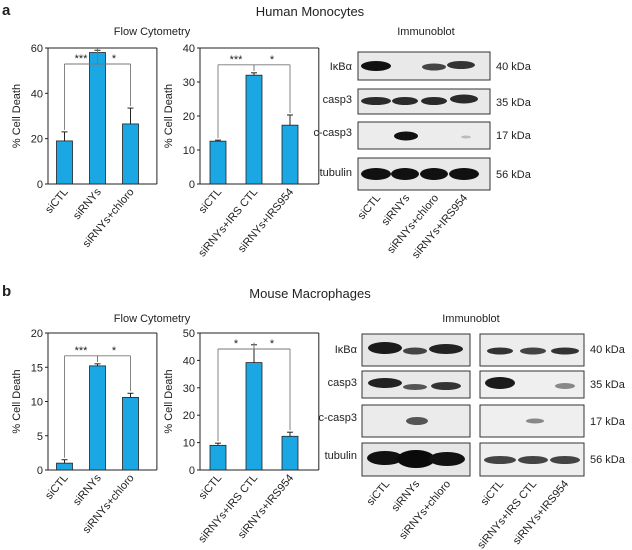  Describe the element at coordinates (346, 350) in the screenshot. I see `blot-b-row-label: IκBα` at that location.